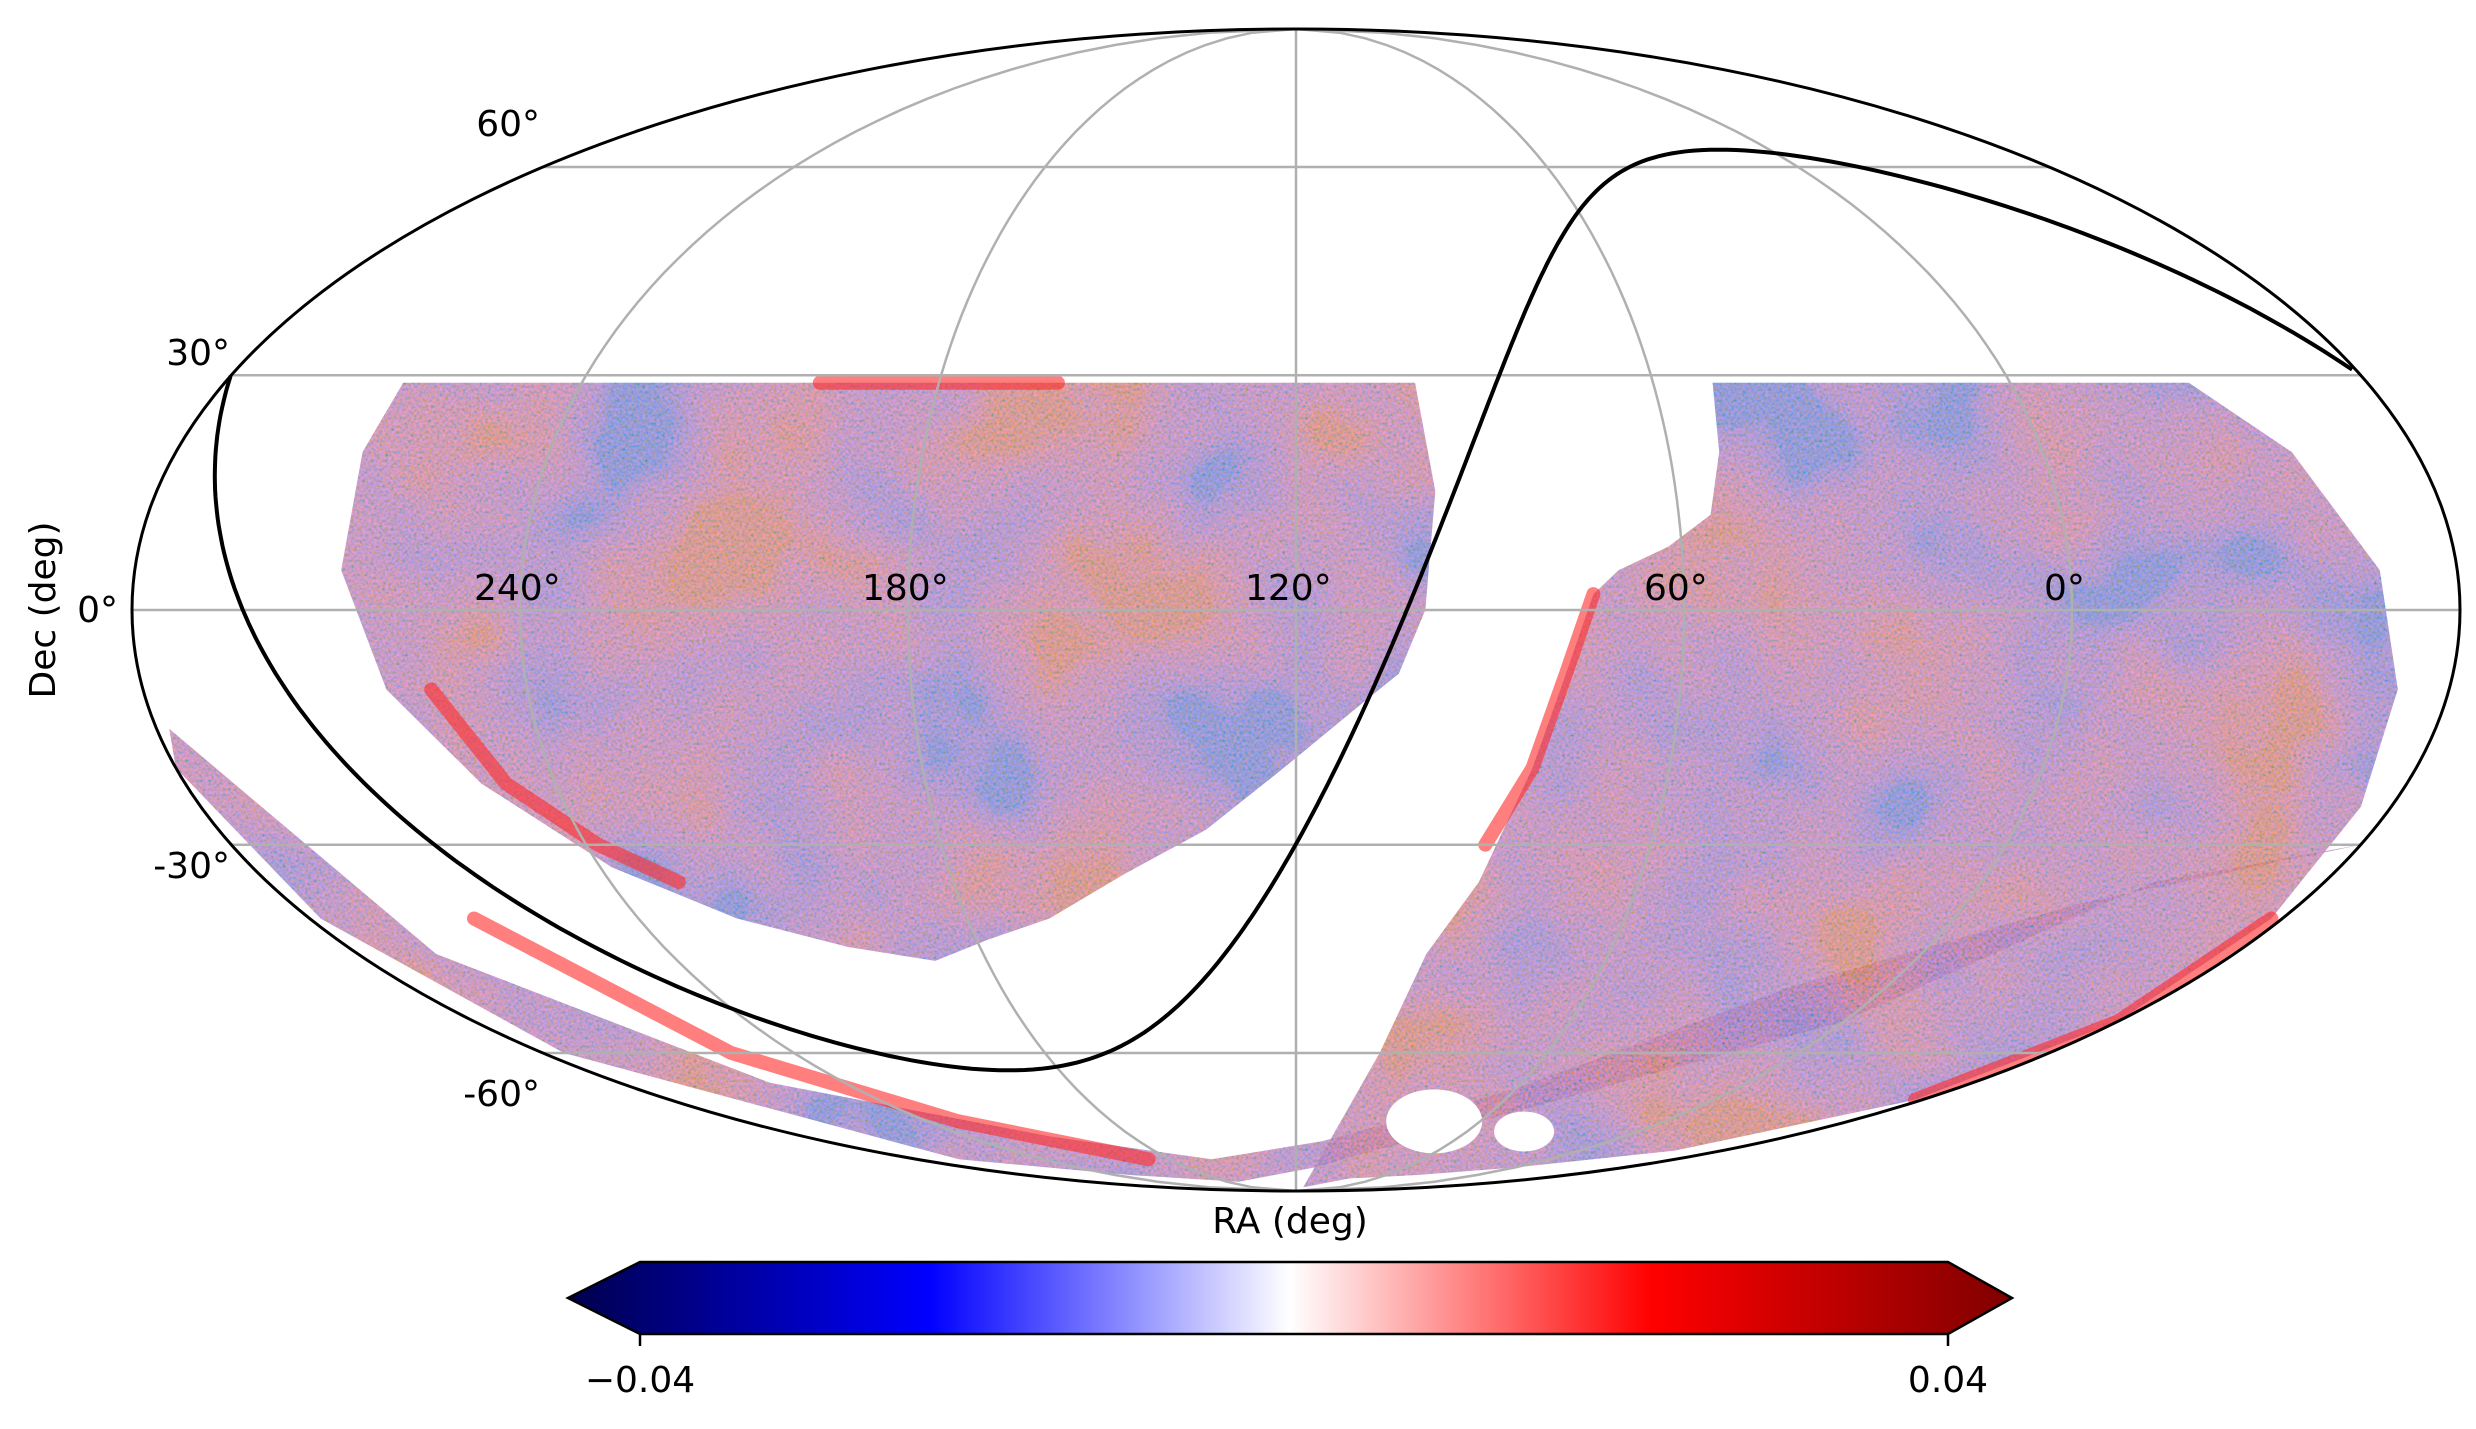 The width and height of the screenshot is (2476, 1429). What do you see at coordinates (517, 588) in the screenshot?
I see `ra-tick-240: 240°` at bounding box center [517, 588].